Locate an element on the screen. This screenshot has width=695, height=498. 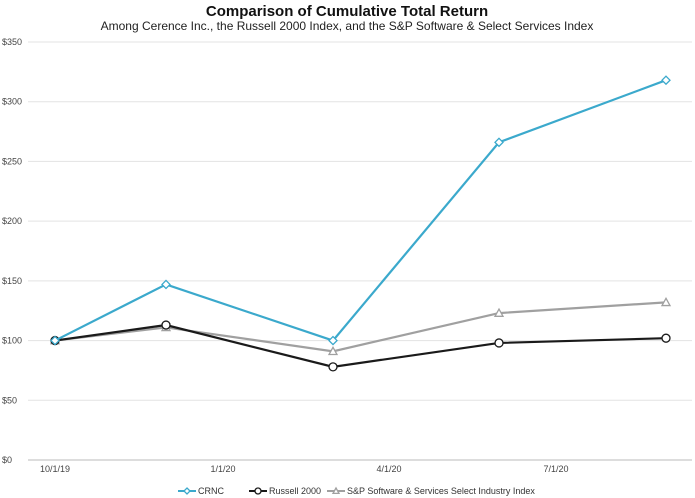
x-tick-label: 7/1/20 is located at coordinates (555, 469).